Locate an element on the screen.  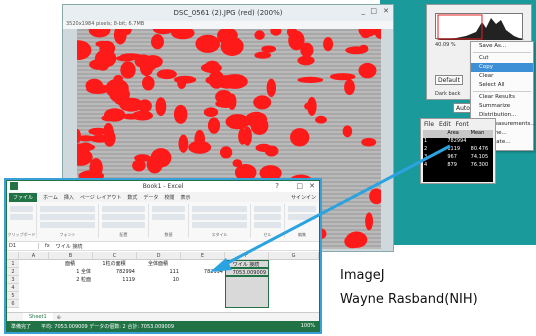
dark-background-checkbox: Dark back is located at coordinates (448, 94).